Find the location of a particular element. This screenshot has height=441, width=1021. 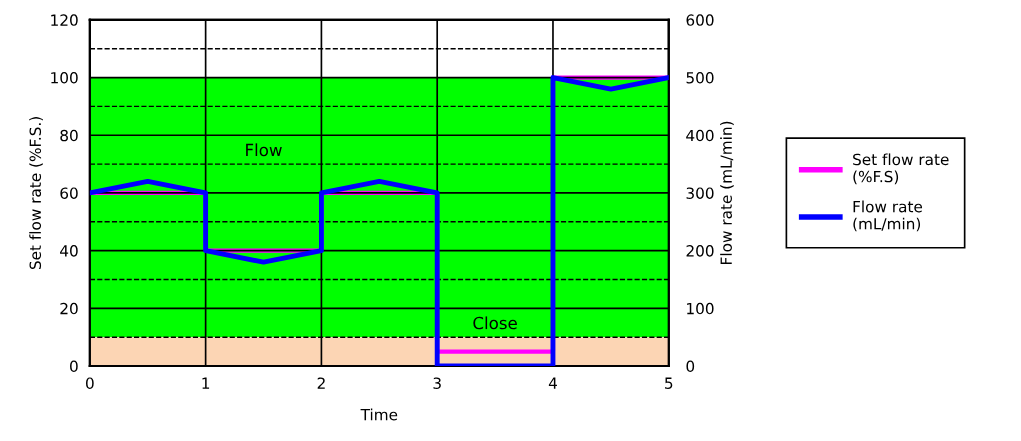

x-tick-label: 5 is located at coordinates (669, 383).